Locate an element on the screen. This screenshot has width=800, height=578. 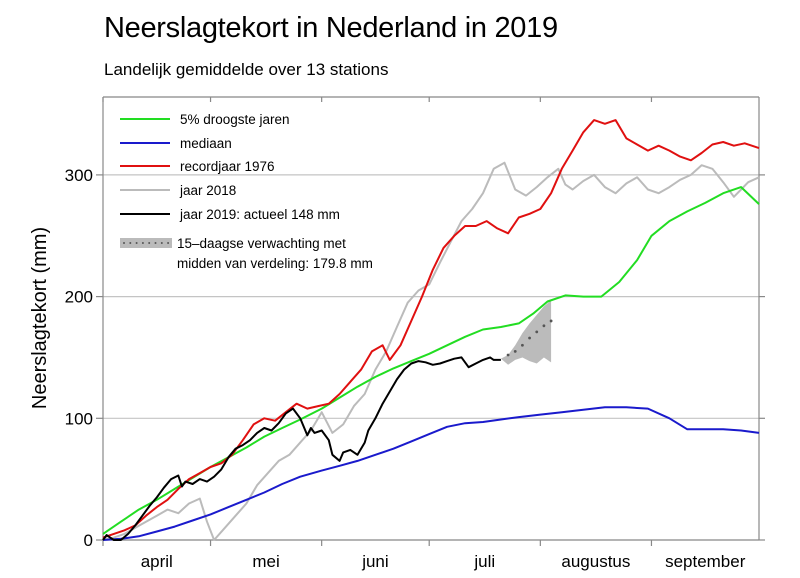
forecast-band-area is located at coordinates (526, 332).